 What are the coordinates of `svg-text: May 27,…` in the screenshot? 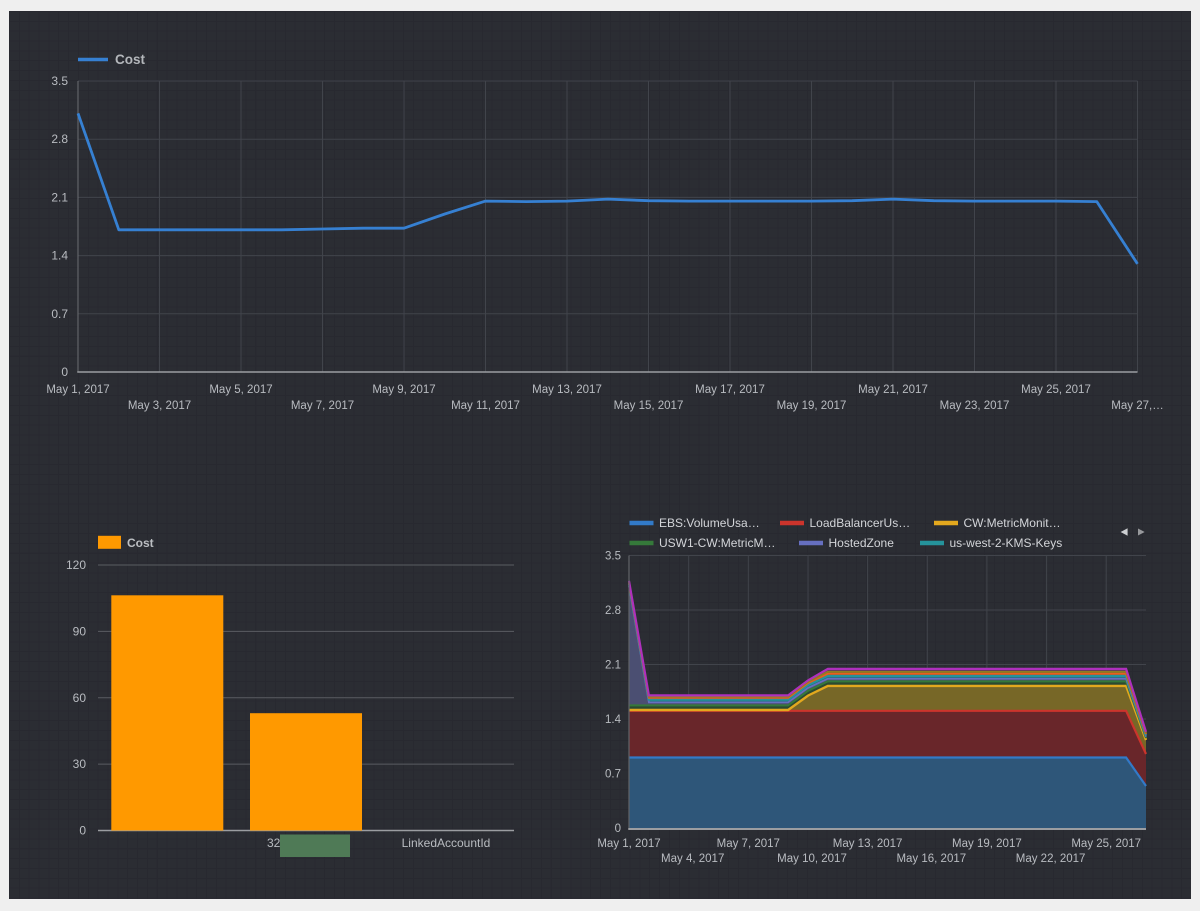 It's located at (1137, 406).